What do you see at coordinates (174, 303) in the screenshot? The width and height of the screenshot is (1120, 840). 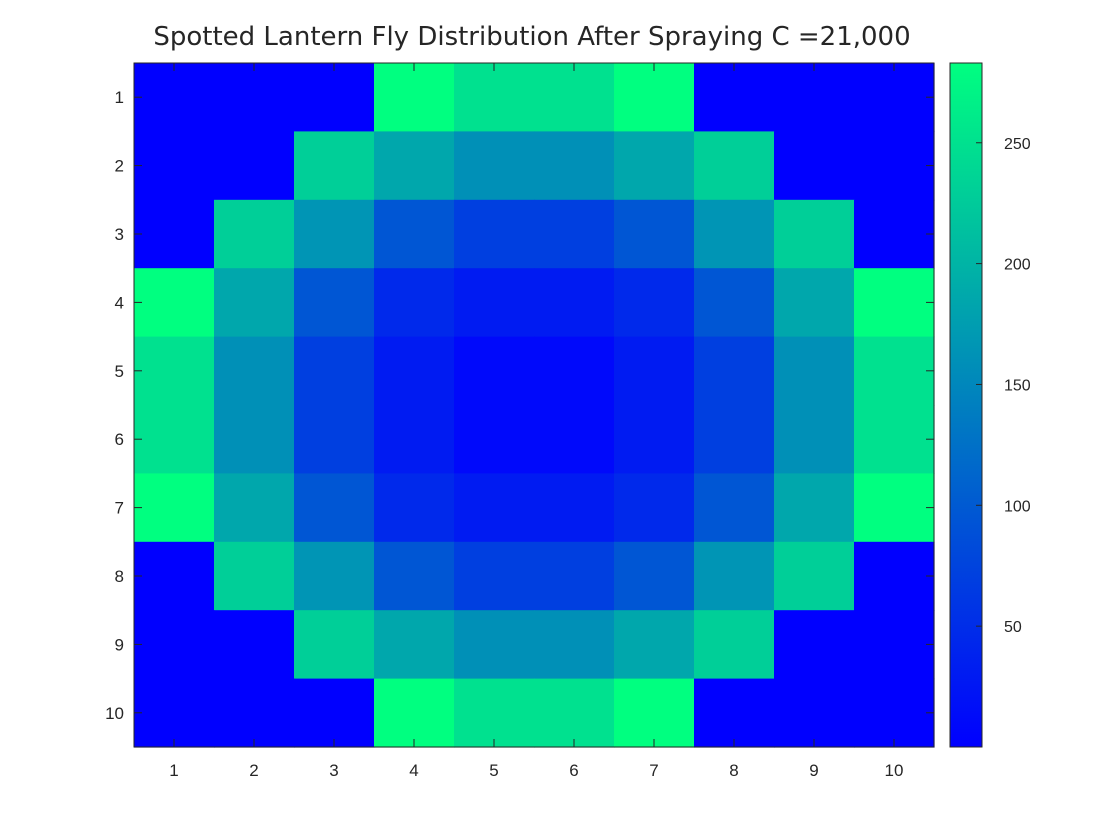 I see `heatmap-cell-r4-c1` at bounding box center [174, 303].